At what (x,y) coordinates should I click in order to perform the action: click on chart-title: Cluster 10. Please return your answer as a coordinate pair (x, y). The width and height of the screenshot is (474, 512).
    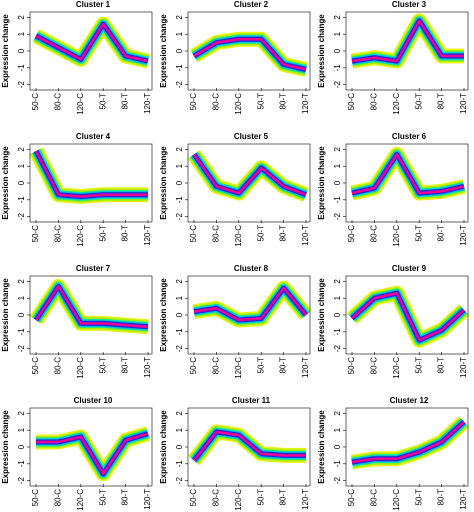
    Looking at the image, I should click on (93, 400).